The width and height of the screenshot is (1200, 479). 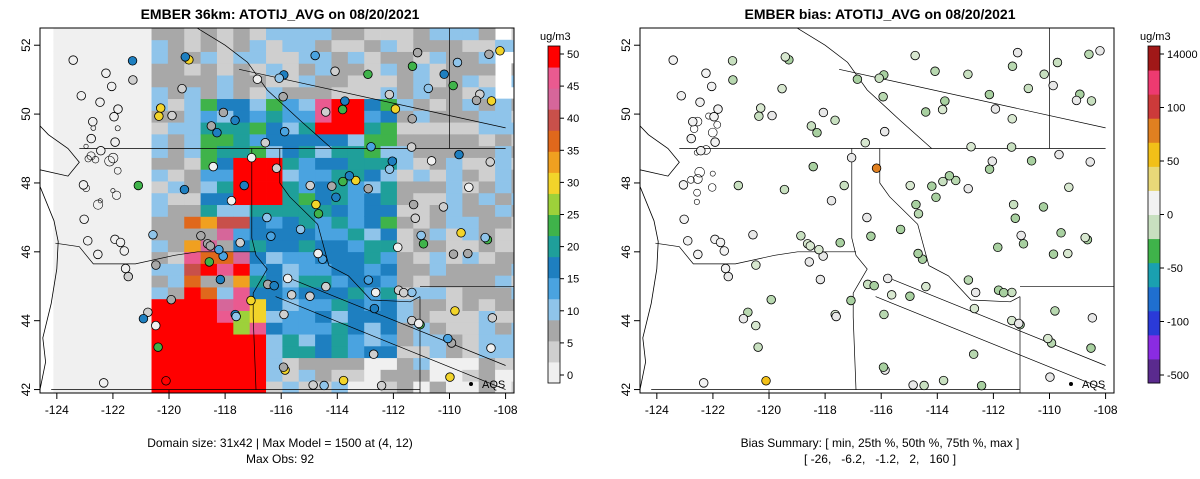 What do you see at coordinates (573, 55) in the screenshot?
I see `model-colorbar-label: 50` at bounding box center [573, 55].